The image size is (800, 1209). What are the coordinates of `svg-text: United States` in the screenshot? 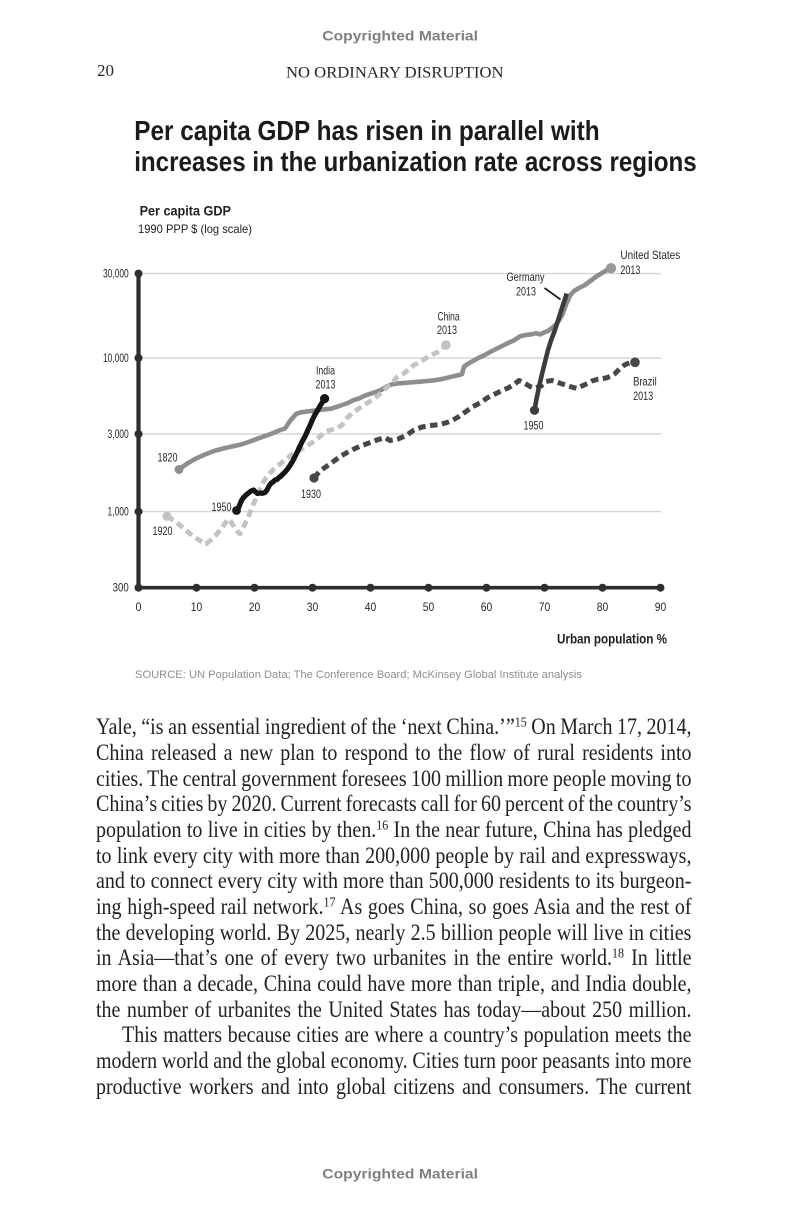 It's located at (650, 255).